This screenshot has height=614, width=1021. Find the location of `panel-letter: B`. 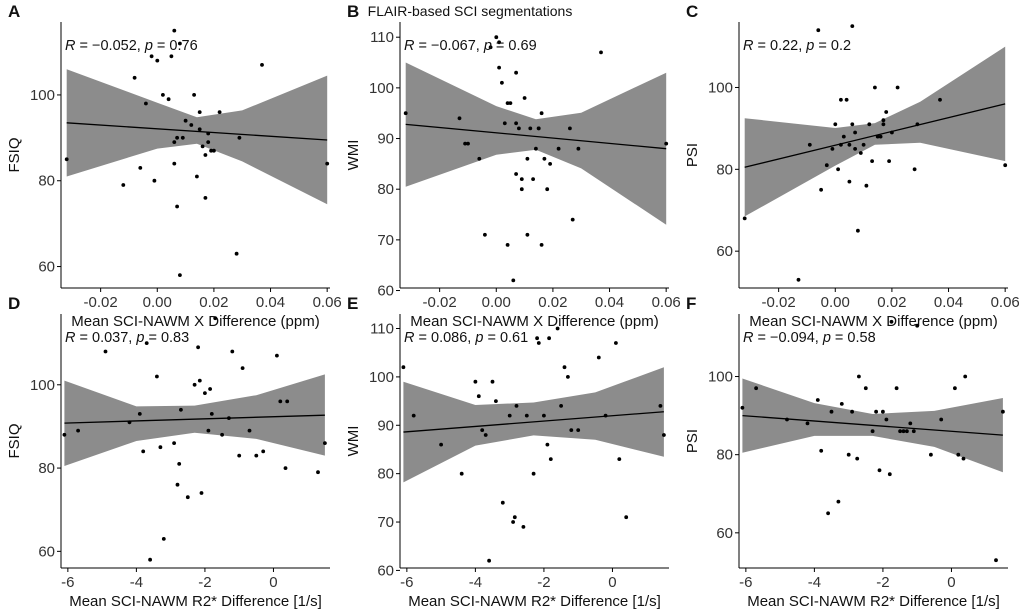

panel-letter: B is located at coordinates (353, 11).